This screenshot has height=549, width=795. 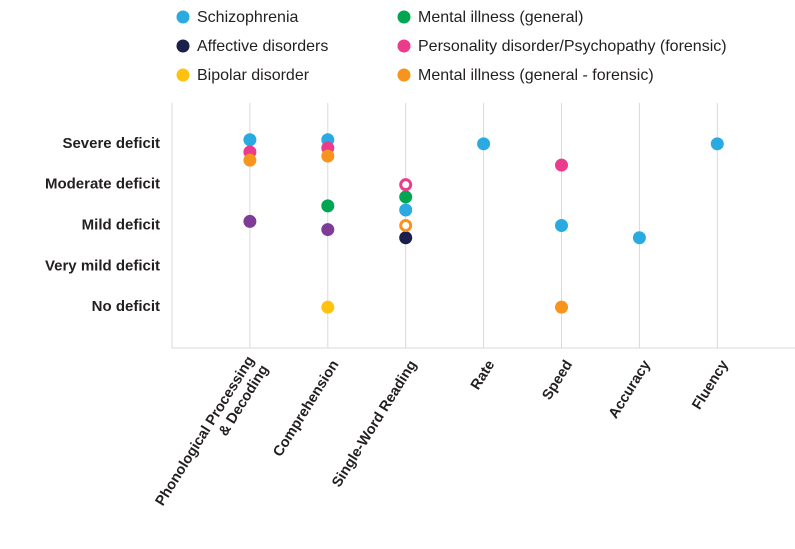 What do you see at coordinates (374, 424) in the screenshot?
I see `x-tick-label: Single-Word Reading` at bounding box center [374, 424].